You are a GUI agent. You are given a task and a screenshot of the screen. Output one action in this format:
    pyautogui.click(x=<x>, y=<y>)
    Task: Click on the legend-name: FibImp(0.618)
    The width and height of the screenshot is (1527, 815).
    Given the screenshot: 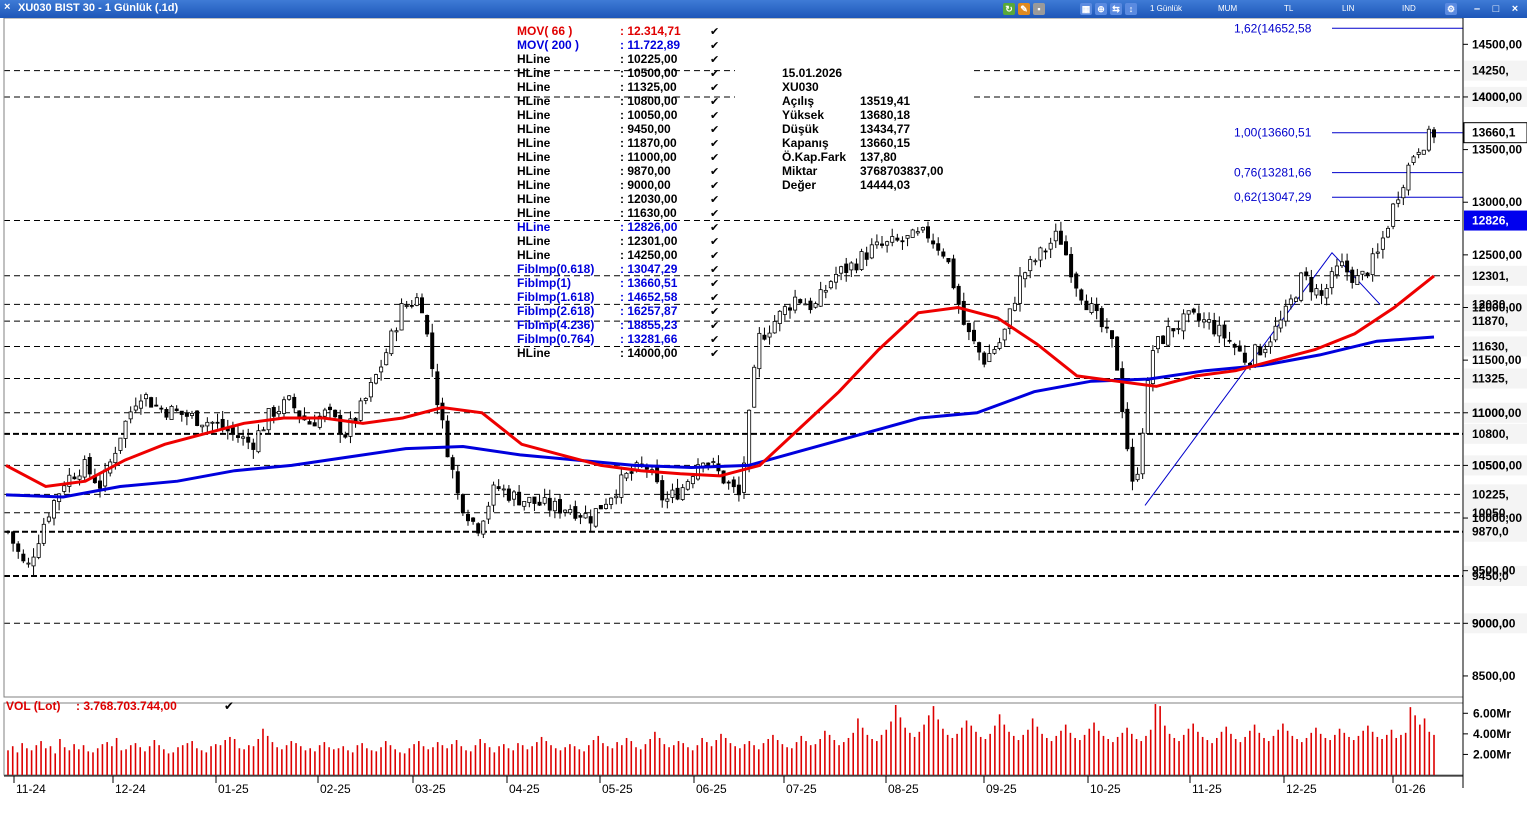 What is the action you would take?
    pyautogui.click(x=555, y=269)
    